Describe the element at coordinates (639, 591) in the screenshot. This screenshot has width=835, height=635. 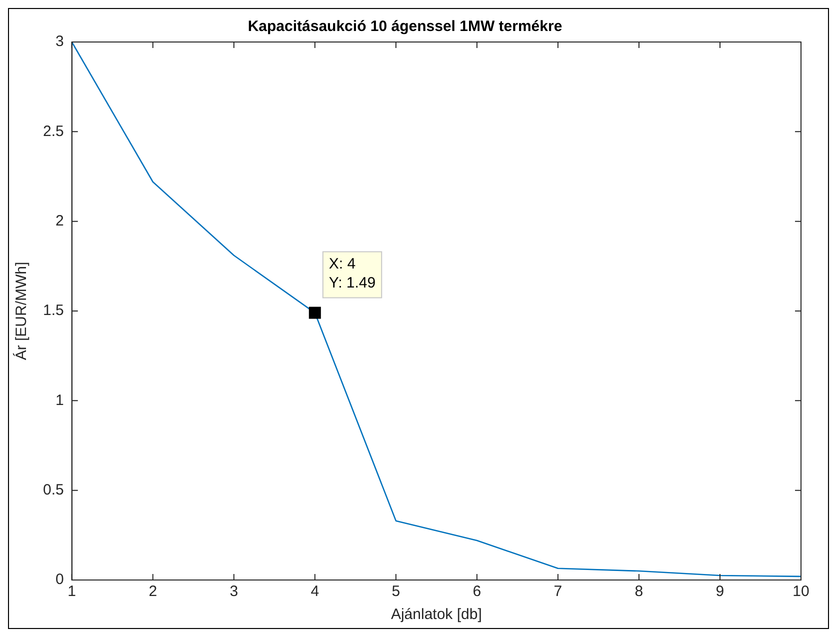
I see `x-tick-label: 8` at that location.